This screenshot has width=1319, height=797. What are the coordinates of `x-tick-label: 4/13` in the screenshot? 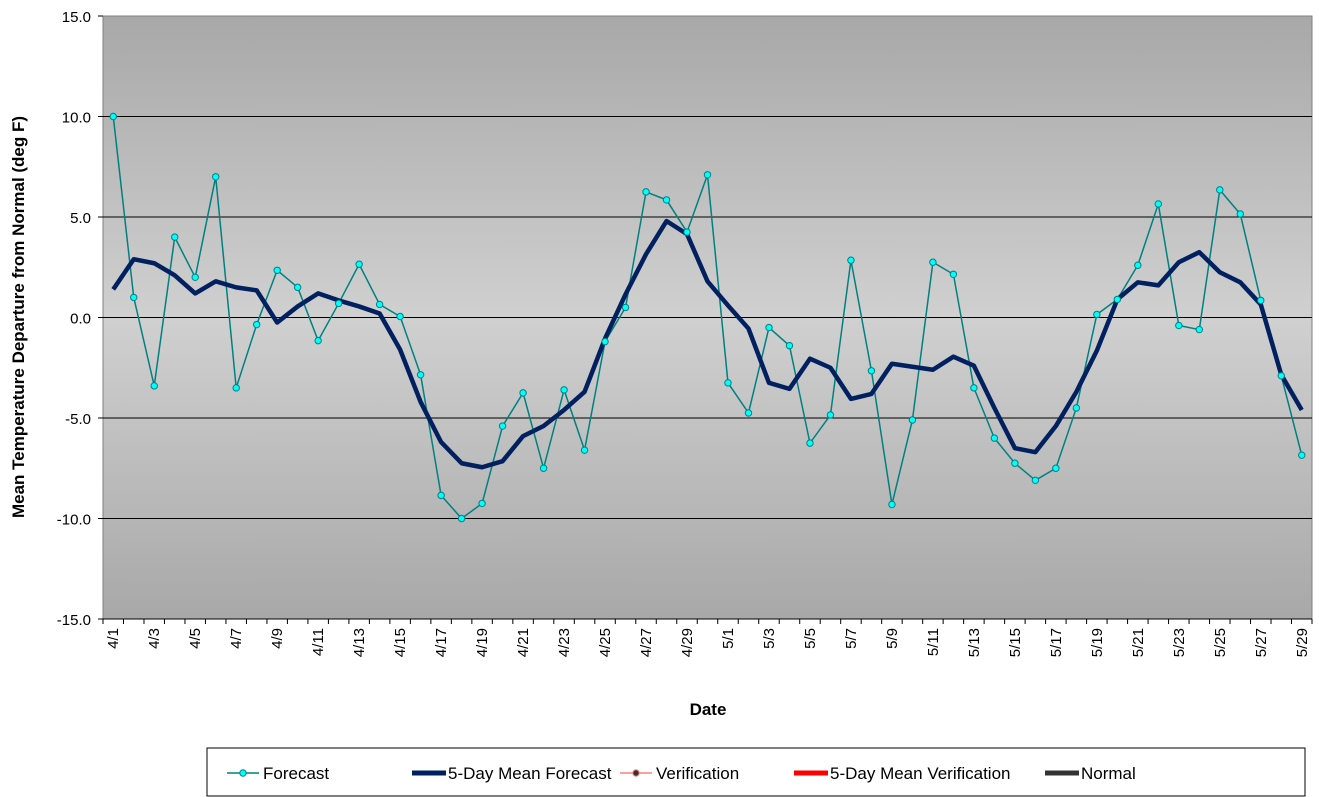 It's located at (359, 642).